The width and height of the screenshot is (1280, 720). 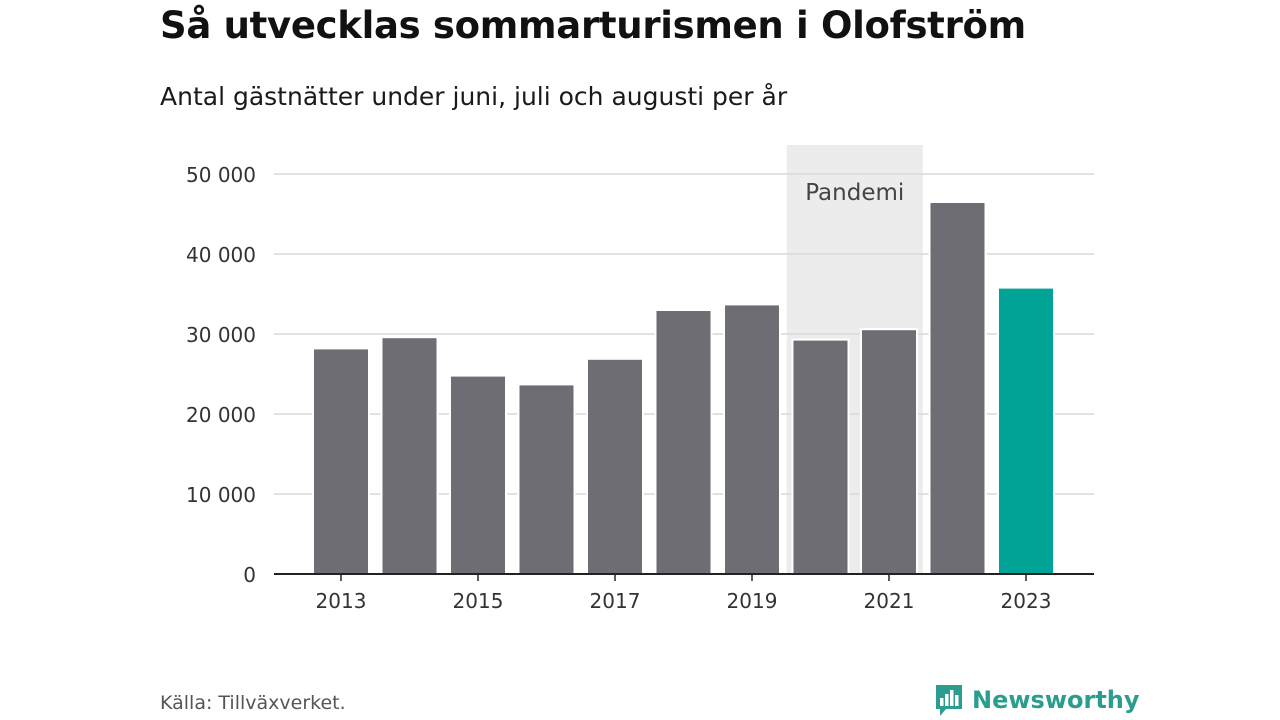 What do you see at coordinates (253, 703) in the screenshot?
I see `source-note: Källa: Tillväxverket.` at bounding box center [253, 703].